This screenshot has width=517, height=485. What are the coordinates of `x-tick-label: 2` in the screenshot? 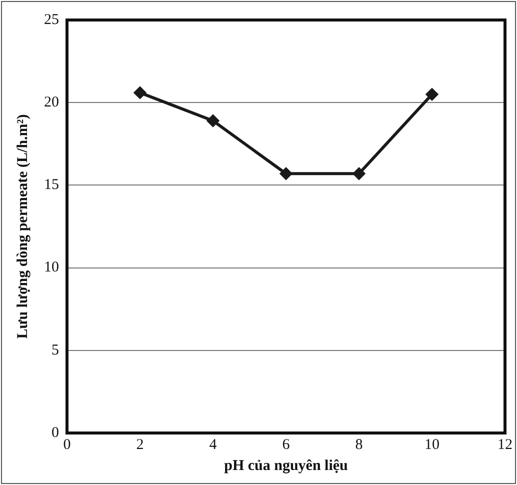 It's located at (140, 444).